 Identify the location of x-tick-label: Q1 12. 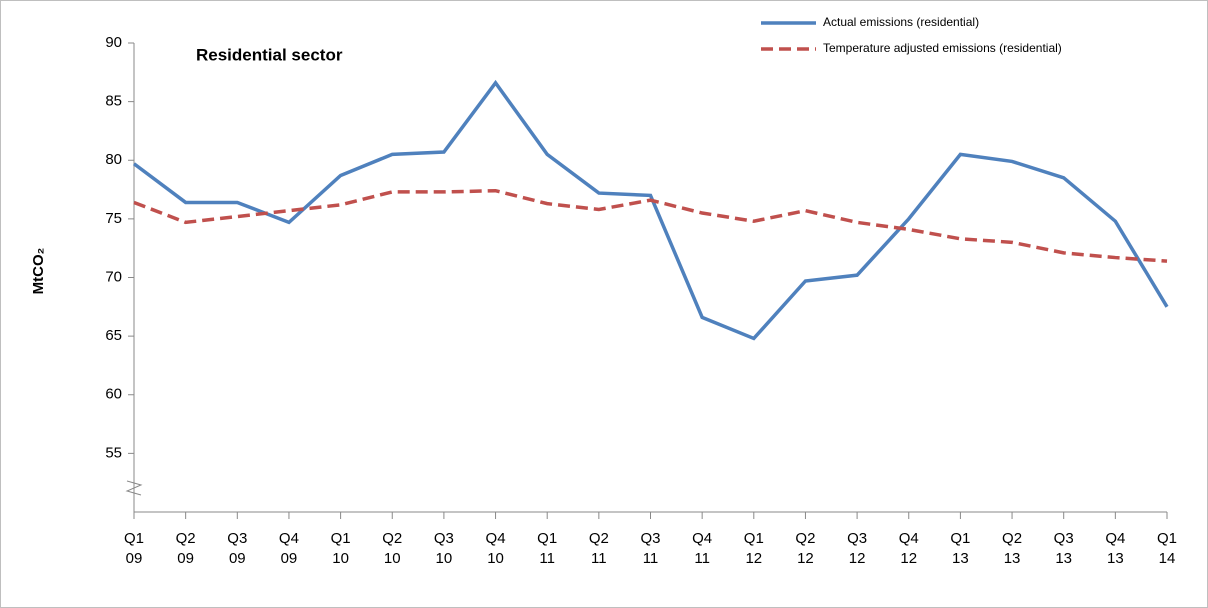
(753, 548).